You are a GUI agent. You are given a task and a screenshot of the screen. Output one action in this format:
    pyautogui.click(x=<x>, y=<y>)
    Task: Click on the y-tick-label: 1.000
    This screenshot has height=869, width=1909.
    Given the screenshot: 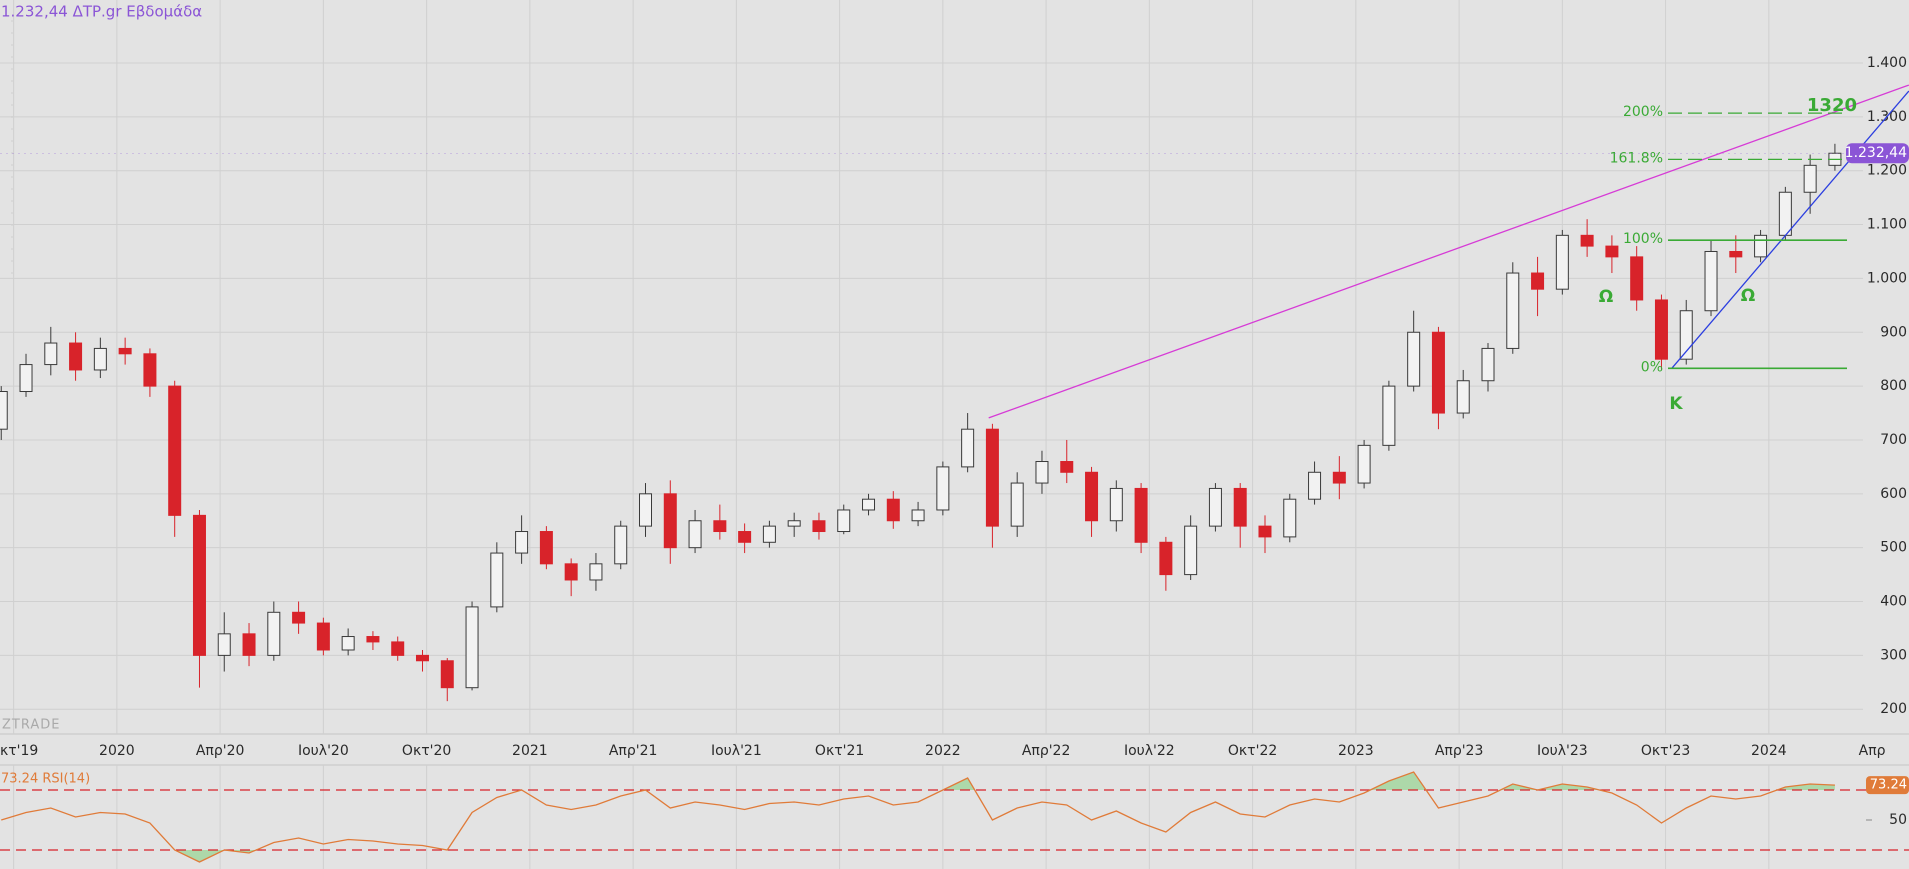 What is the action you would take?
    pyautogui.click(x=1887, y=278)
    